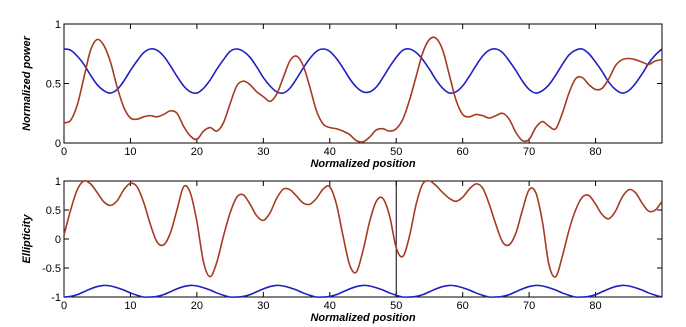 The height and width of the screenshot is (327, 686). What do you see at coordinates (56, 298) in the screenshot?
I see `y-tick-label: -1` at bounding box center [56, 298].